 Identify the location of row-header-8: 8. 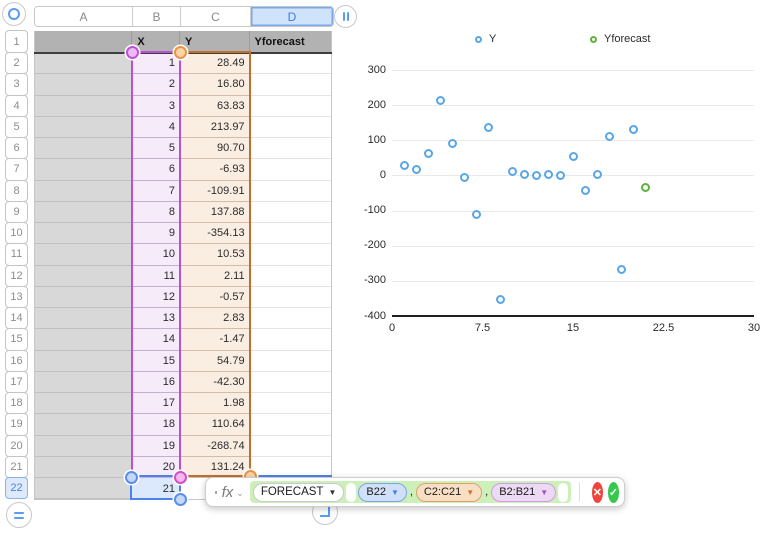
(16, 190).